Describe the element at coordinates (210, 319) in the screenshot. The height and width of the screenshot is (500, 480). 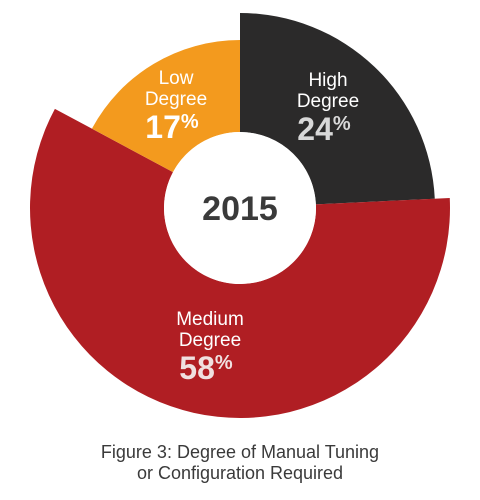
I see `slice-label-medium-line1: Medium` at that location.